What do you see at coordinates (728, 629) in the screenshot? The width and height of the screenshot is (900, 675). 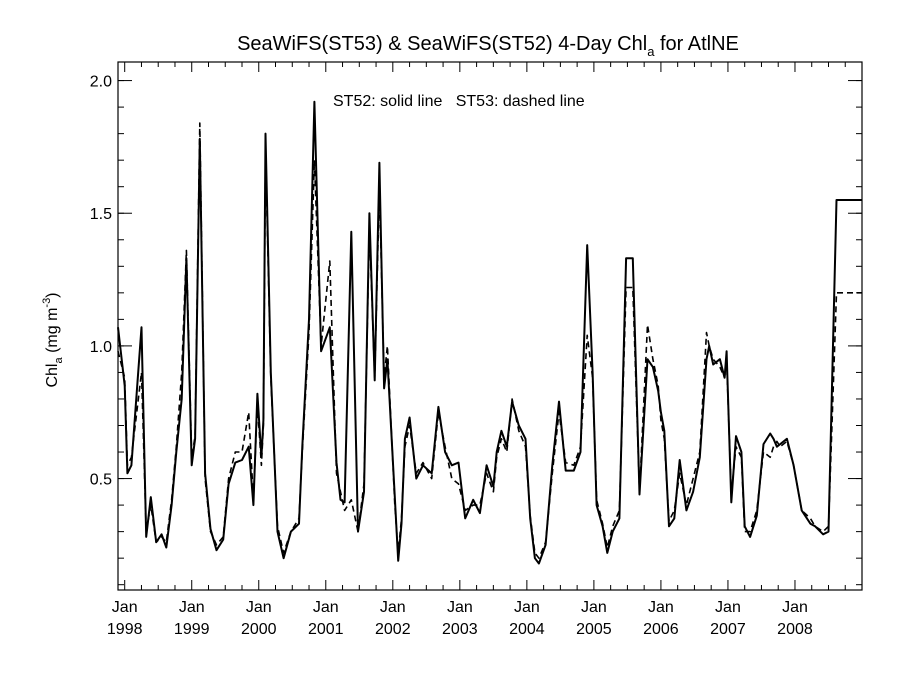 I see `x-tick-year: 2007` at bounding box center [728, 629].